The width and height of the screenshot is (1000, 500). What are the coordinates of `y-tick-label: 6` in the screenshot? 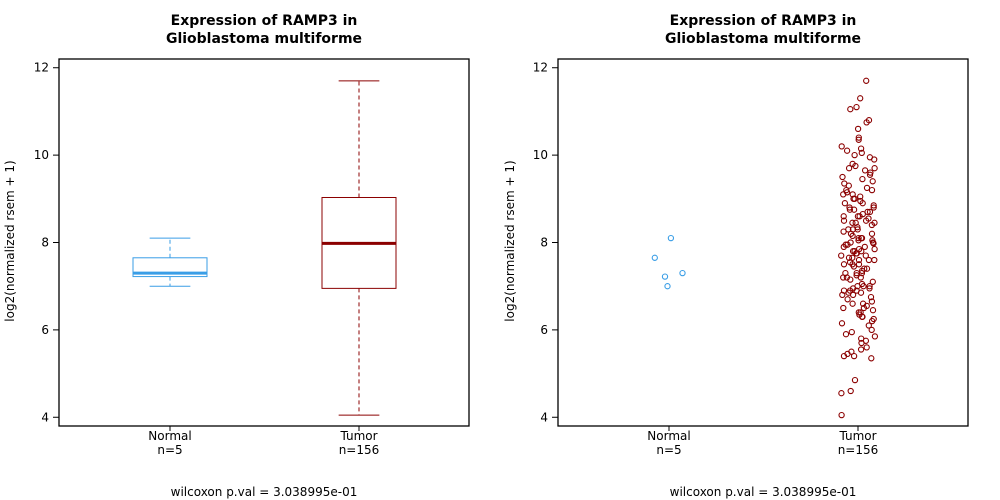 It's located at (45, 330).